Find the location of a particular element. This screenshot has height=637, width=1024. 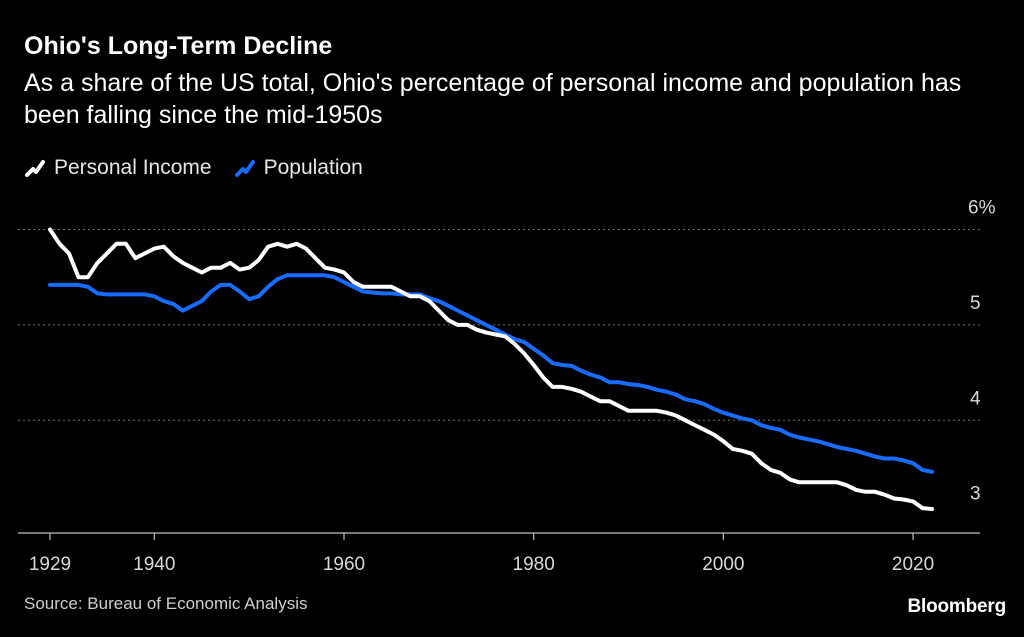

x-tick-label-2020: 2020 is located at coordinates (913, 564).